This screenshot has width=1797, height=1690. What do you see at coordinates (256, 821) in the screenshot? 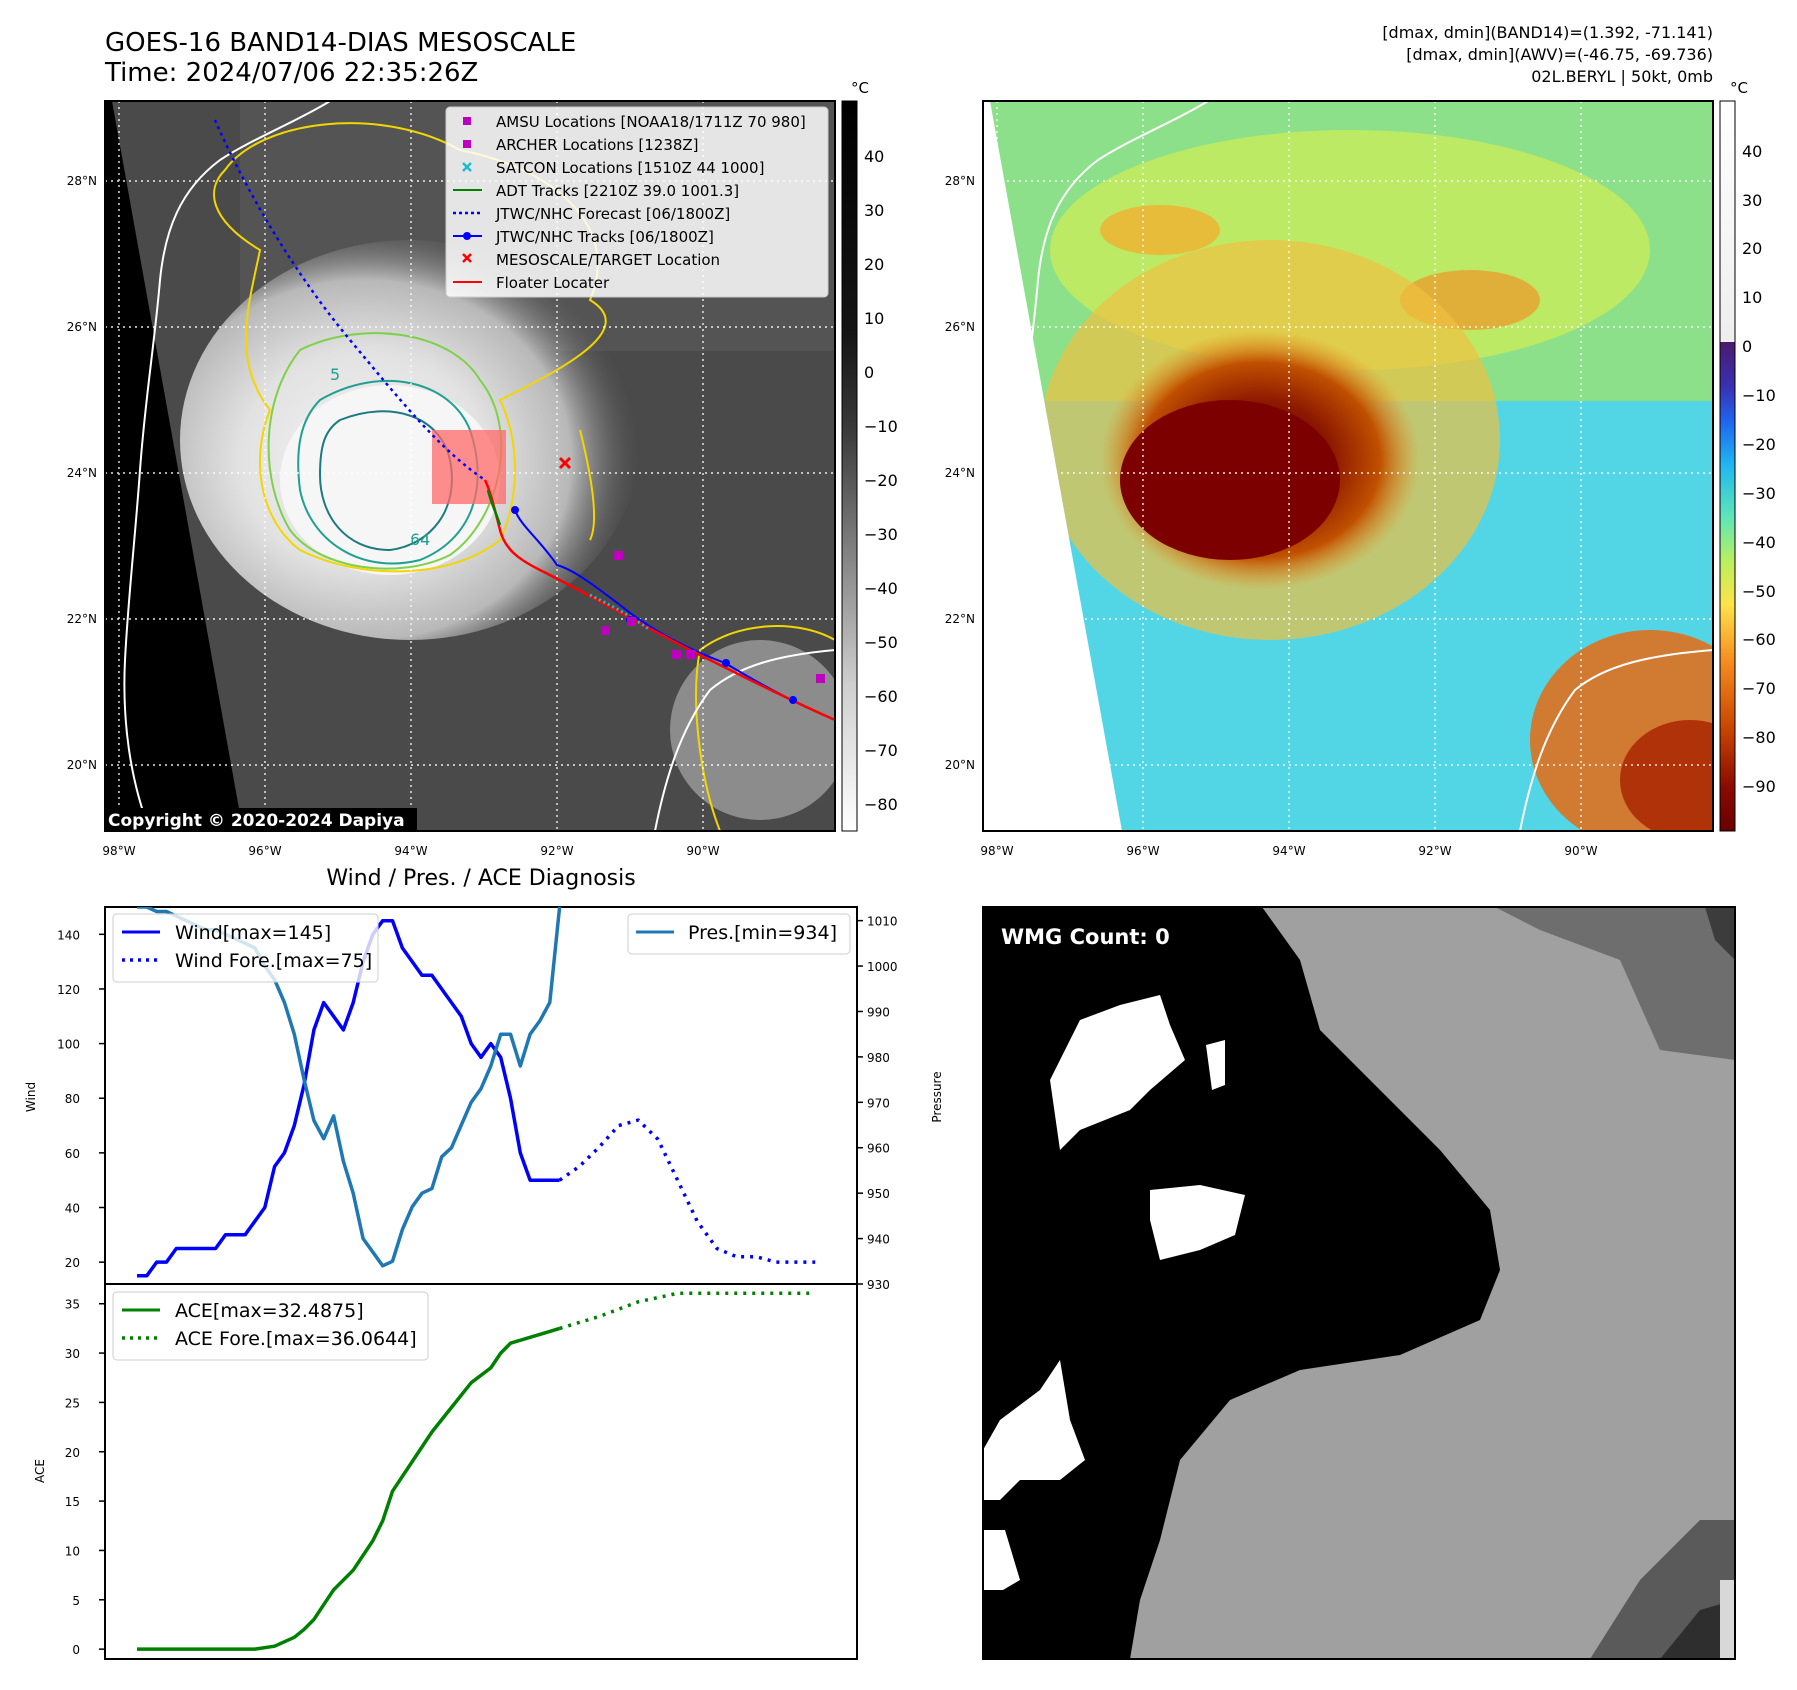
I see `copyright-text: Copyright © 2020-2024 Dapiya` at bounding box center [256, 821].